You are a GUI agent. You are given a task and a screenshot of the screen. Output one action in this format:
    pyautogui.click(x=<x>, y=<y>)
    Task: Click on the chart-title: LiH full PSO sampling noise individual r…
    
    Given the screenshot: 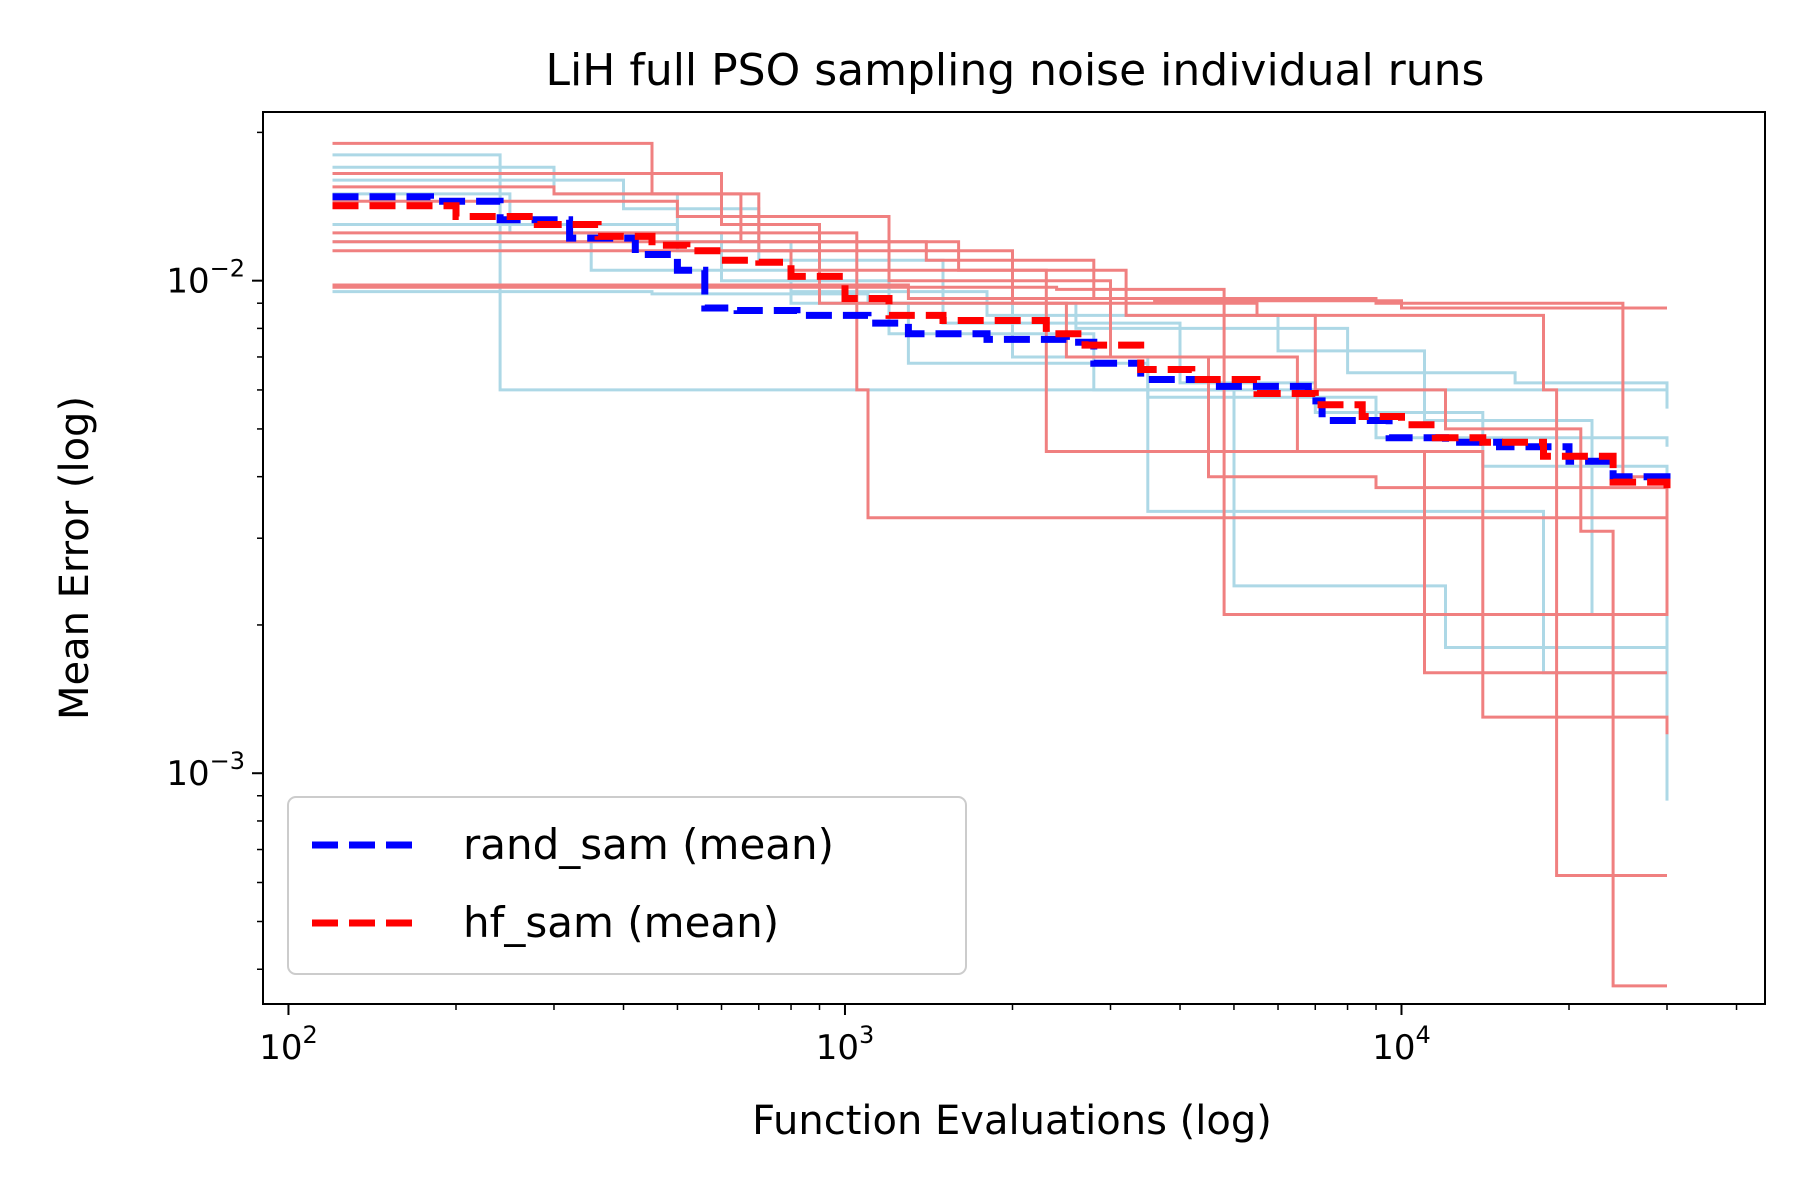 What is the action you would take?
    pyautogui.click(x=1015, y=70)
    